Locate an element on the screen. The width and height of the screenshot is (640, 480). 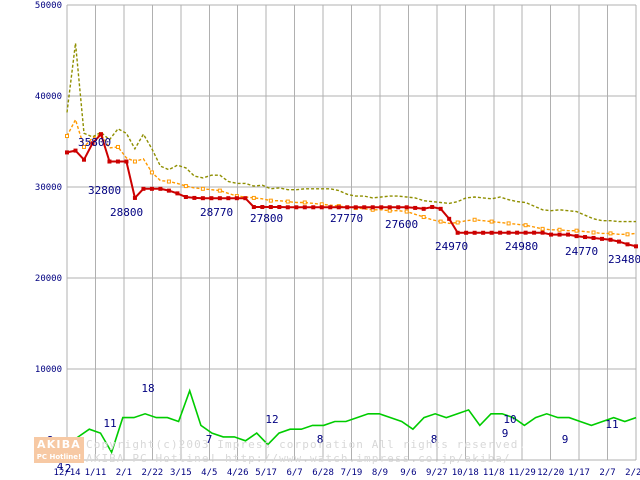
x-tick-label: 4/26 is located at coordinates (238, 473).